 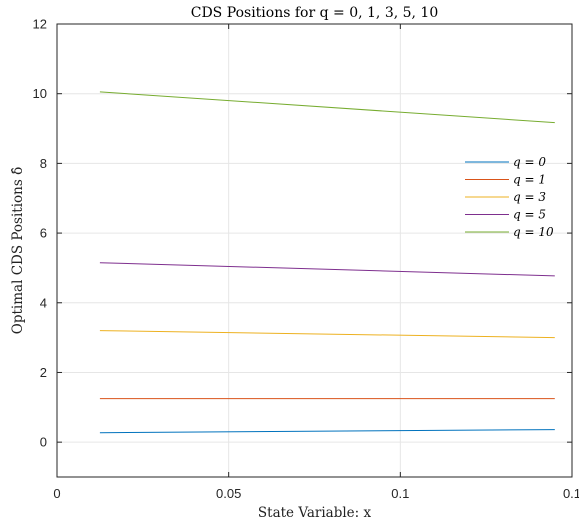 I want to click on legend-label: q = 10, so click(x=533, y=232).